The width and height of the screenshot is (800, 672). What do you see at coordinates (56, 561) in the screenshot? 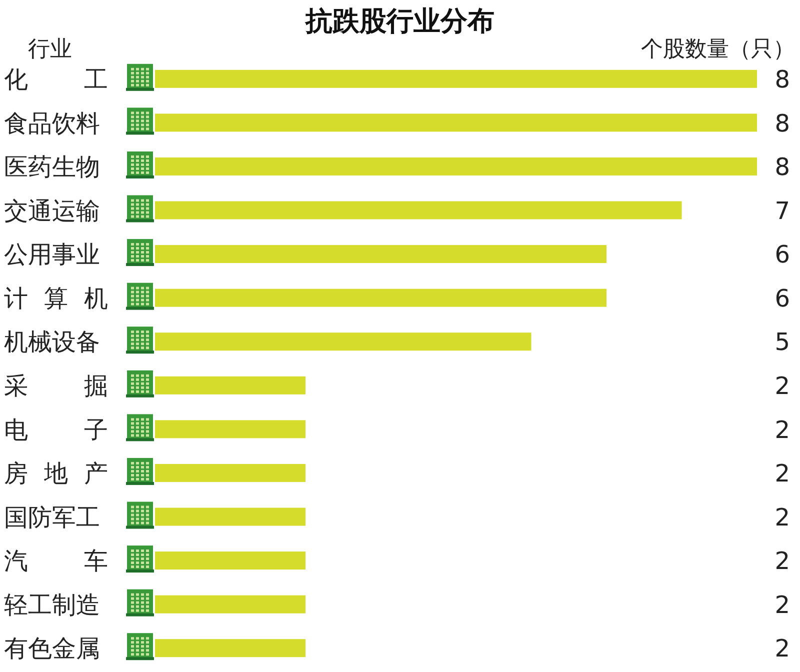
I see `y-tick-label: 汽车` at bounding box center [56, 561].